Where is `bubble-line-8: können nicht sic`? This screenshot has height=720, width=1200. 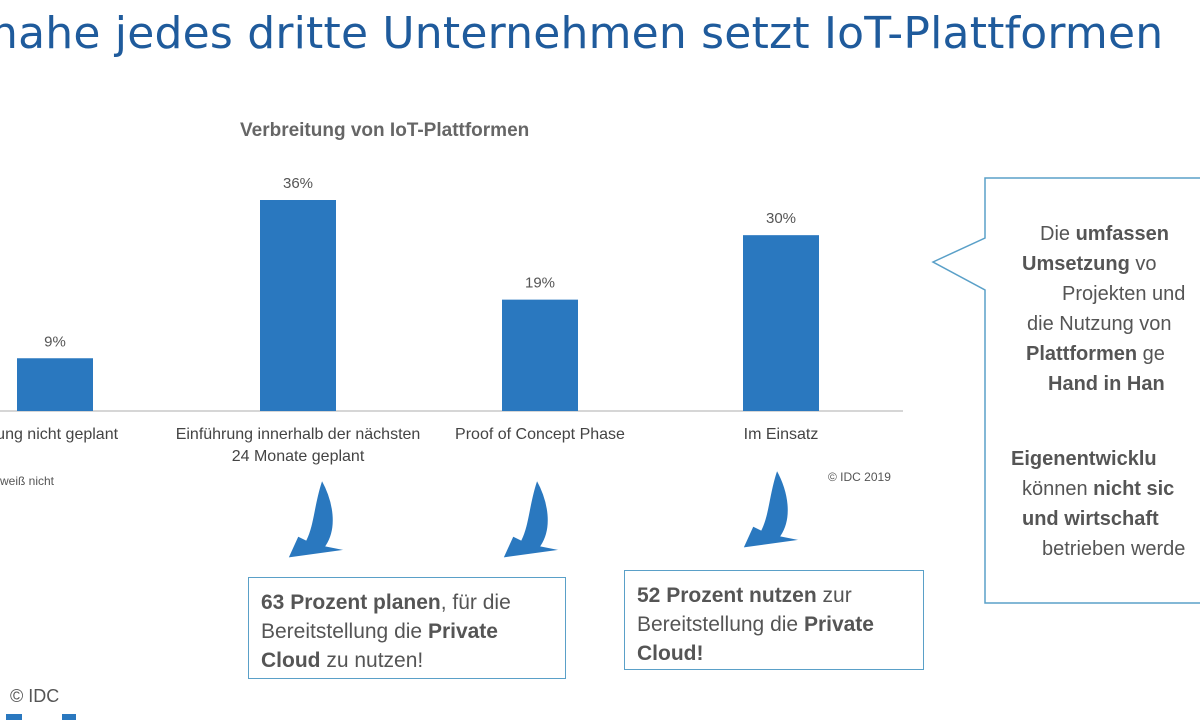 bubble-line-8: können nicht sic is located at coordinates (1098, 489).